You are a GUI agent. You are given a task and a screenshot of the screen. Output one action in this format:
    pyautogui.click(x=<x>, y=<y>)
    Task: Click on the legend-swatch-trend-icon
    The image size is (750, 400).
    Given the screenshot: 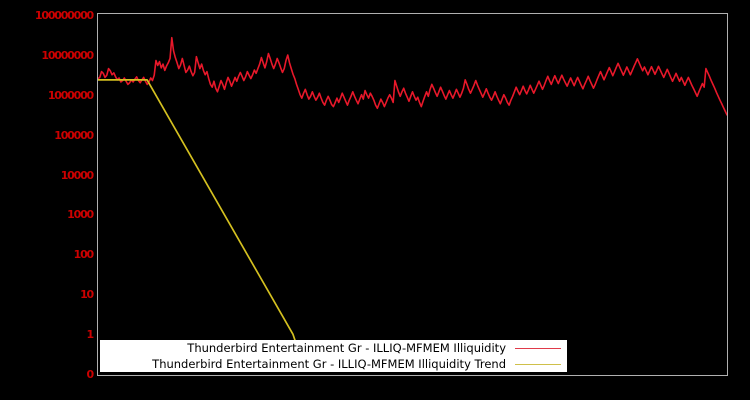 What is the action you would take?
    pyautogui.click(x=538, y=364)
    